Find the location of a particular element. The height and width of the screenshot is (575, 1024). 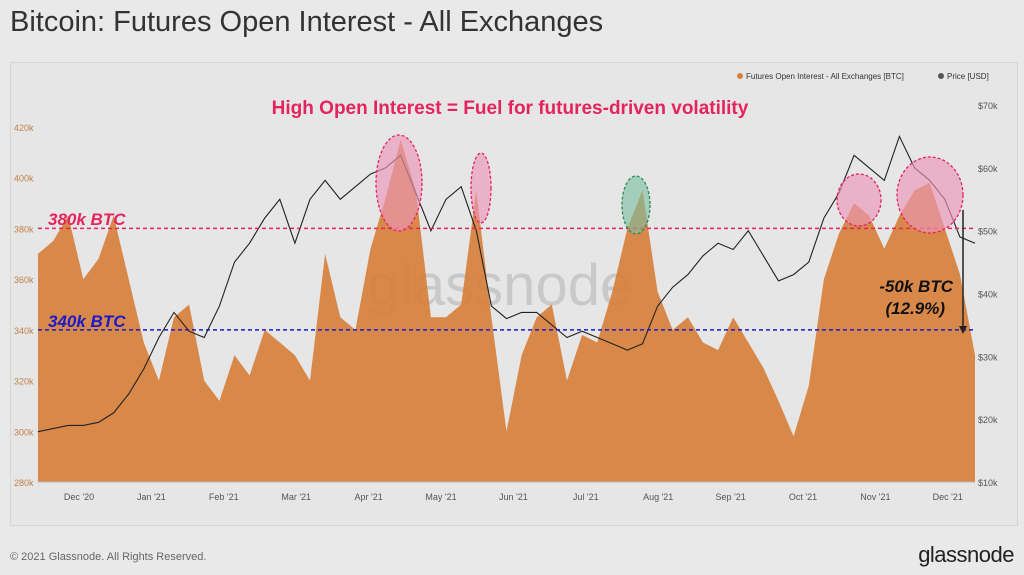

legend-price-marker is located at coordinates (941, 76).